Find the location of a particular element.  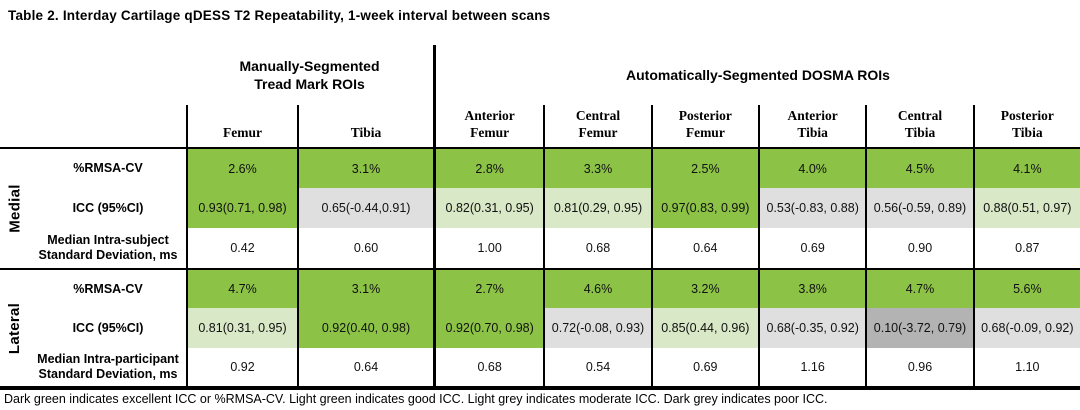

value-cell: 4.6% is located at coordinates (597, 288).